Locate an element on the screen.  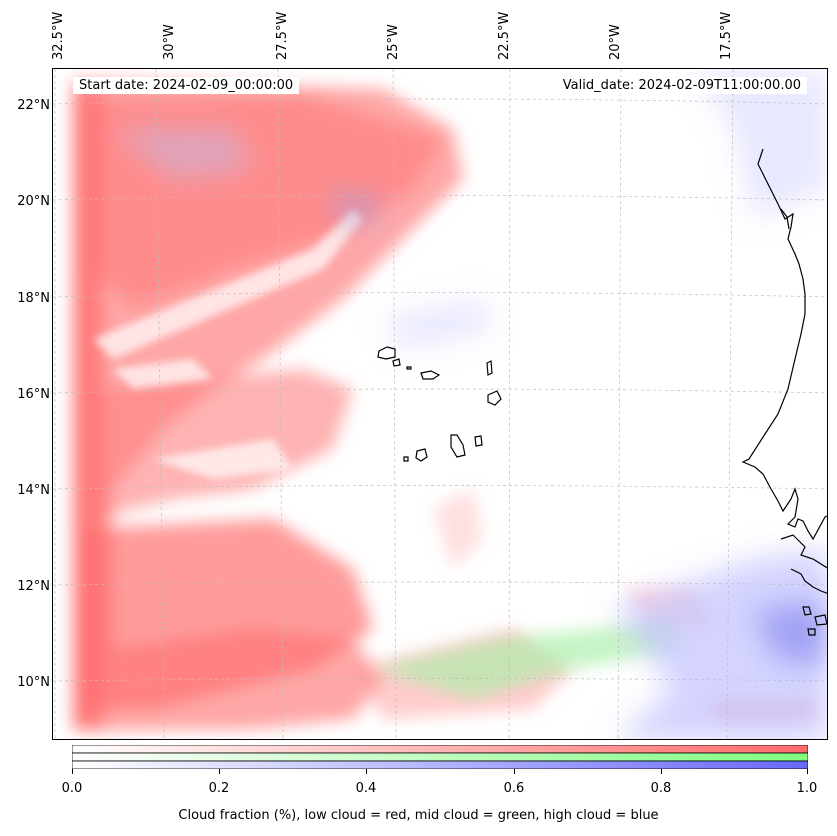
cape-verde-islands is located at coordinates (439, 404).